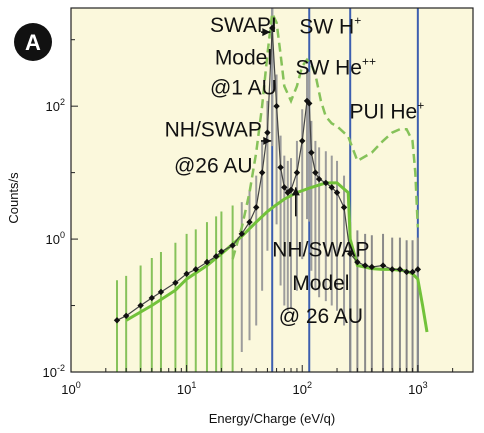 The image size is (484, 433). Describe the element at coordinates (61, 368) in the screenshot. I see `y-tick-exponent: -2` at that location.